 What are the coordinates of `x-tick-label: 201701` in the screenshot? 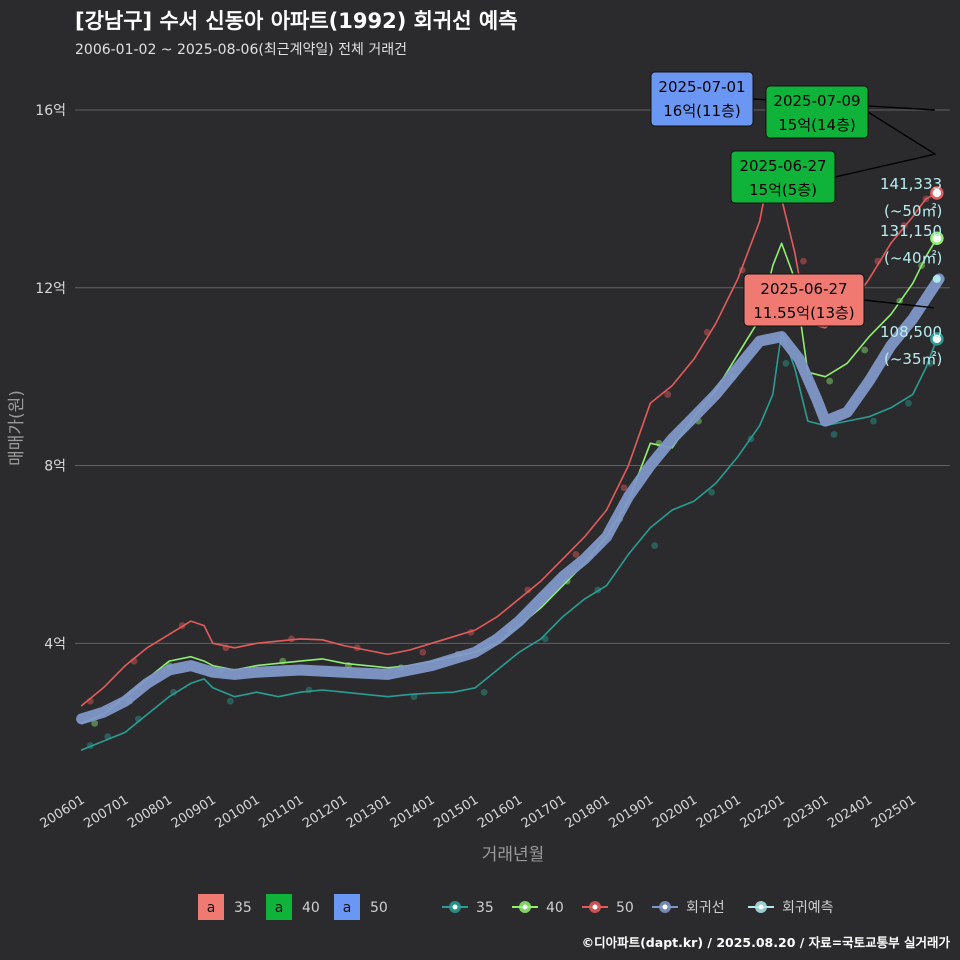 It's located at (544, 812).